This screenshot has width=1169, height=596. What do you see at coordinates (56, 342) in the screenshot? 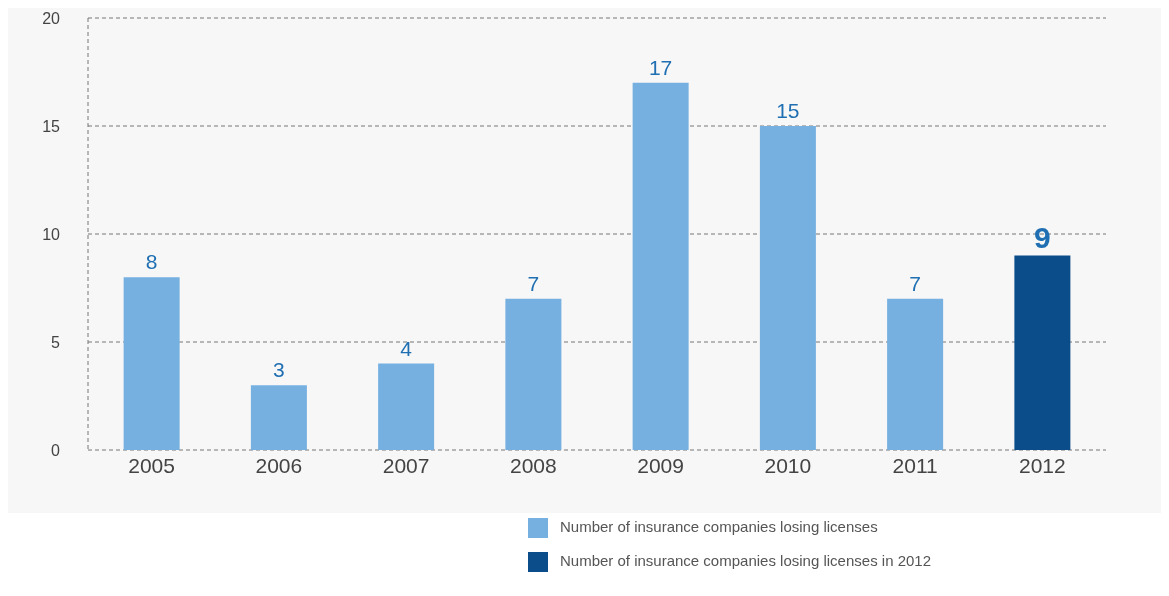
I see `y-tick-label: 5` at bounding box center [56, 342].